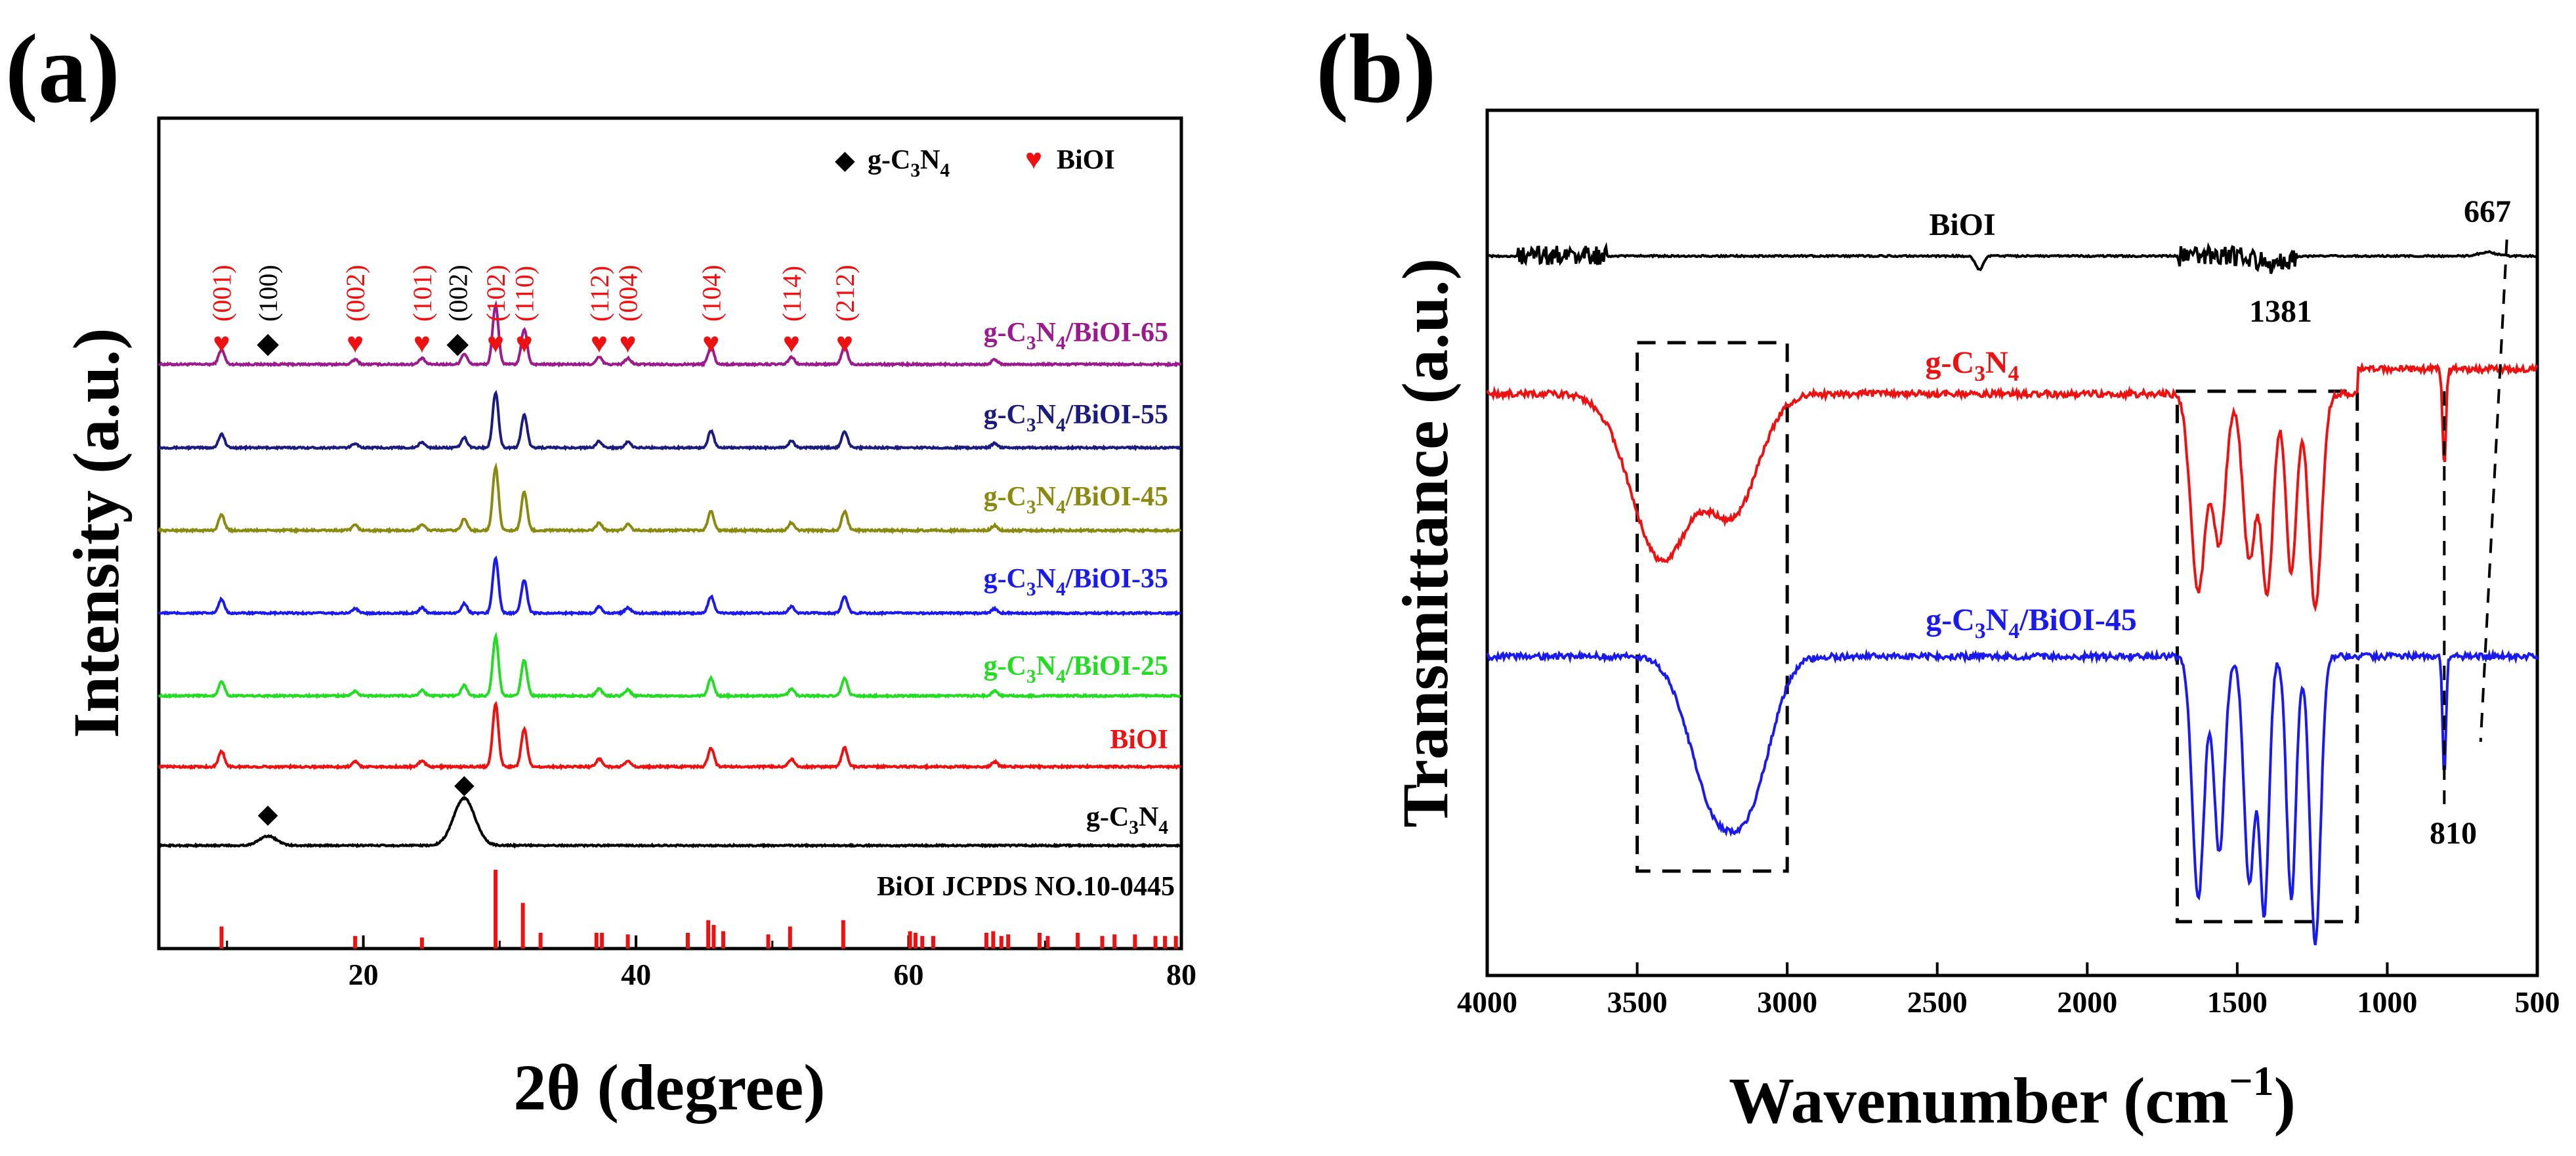 The width and height of the screenshot is (2576, 1156). I want to click on x-title-sup: −1, so click(2251, 1081).